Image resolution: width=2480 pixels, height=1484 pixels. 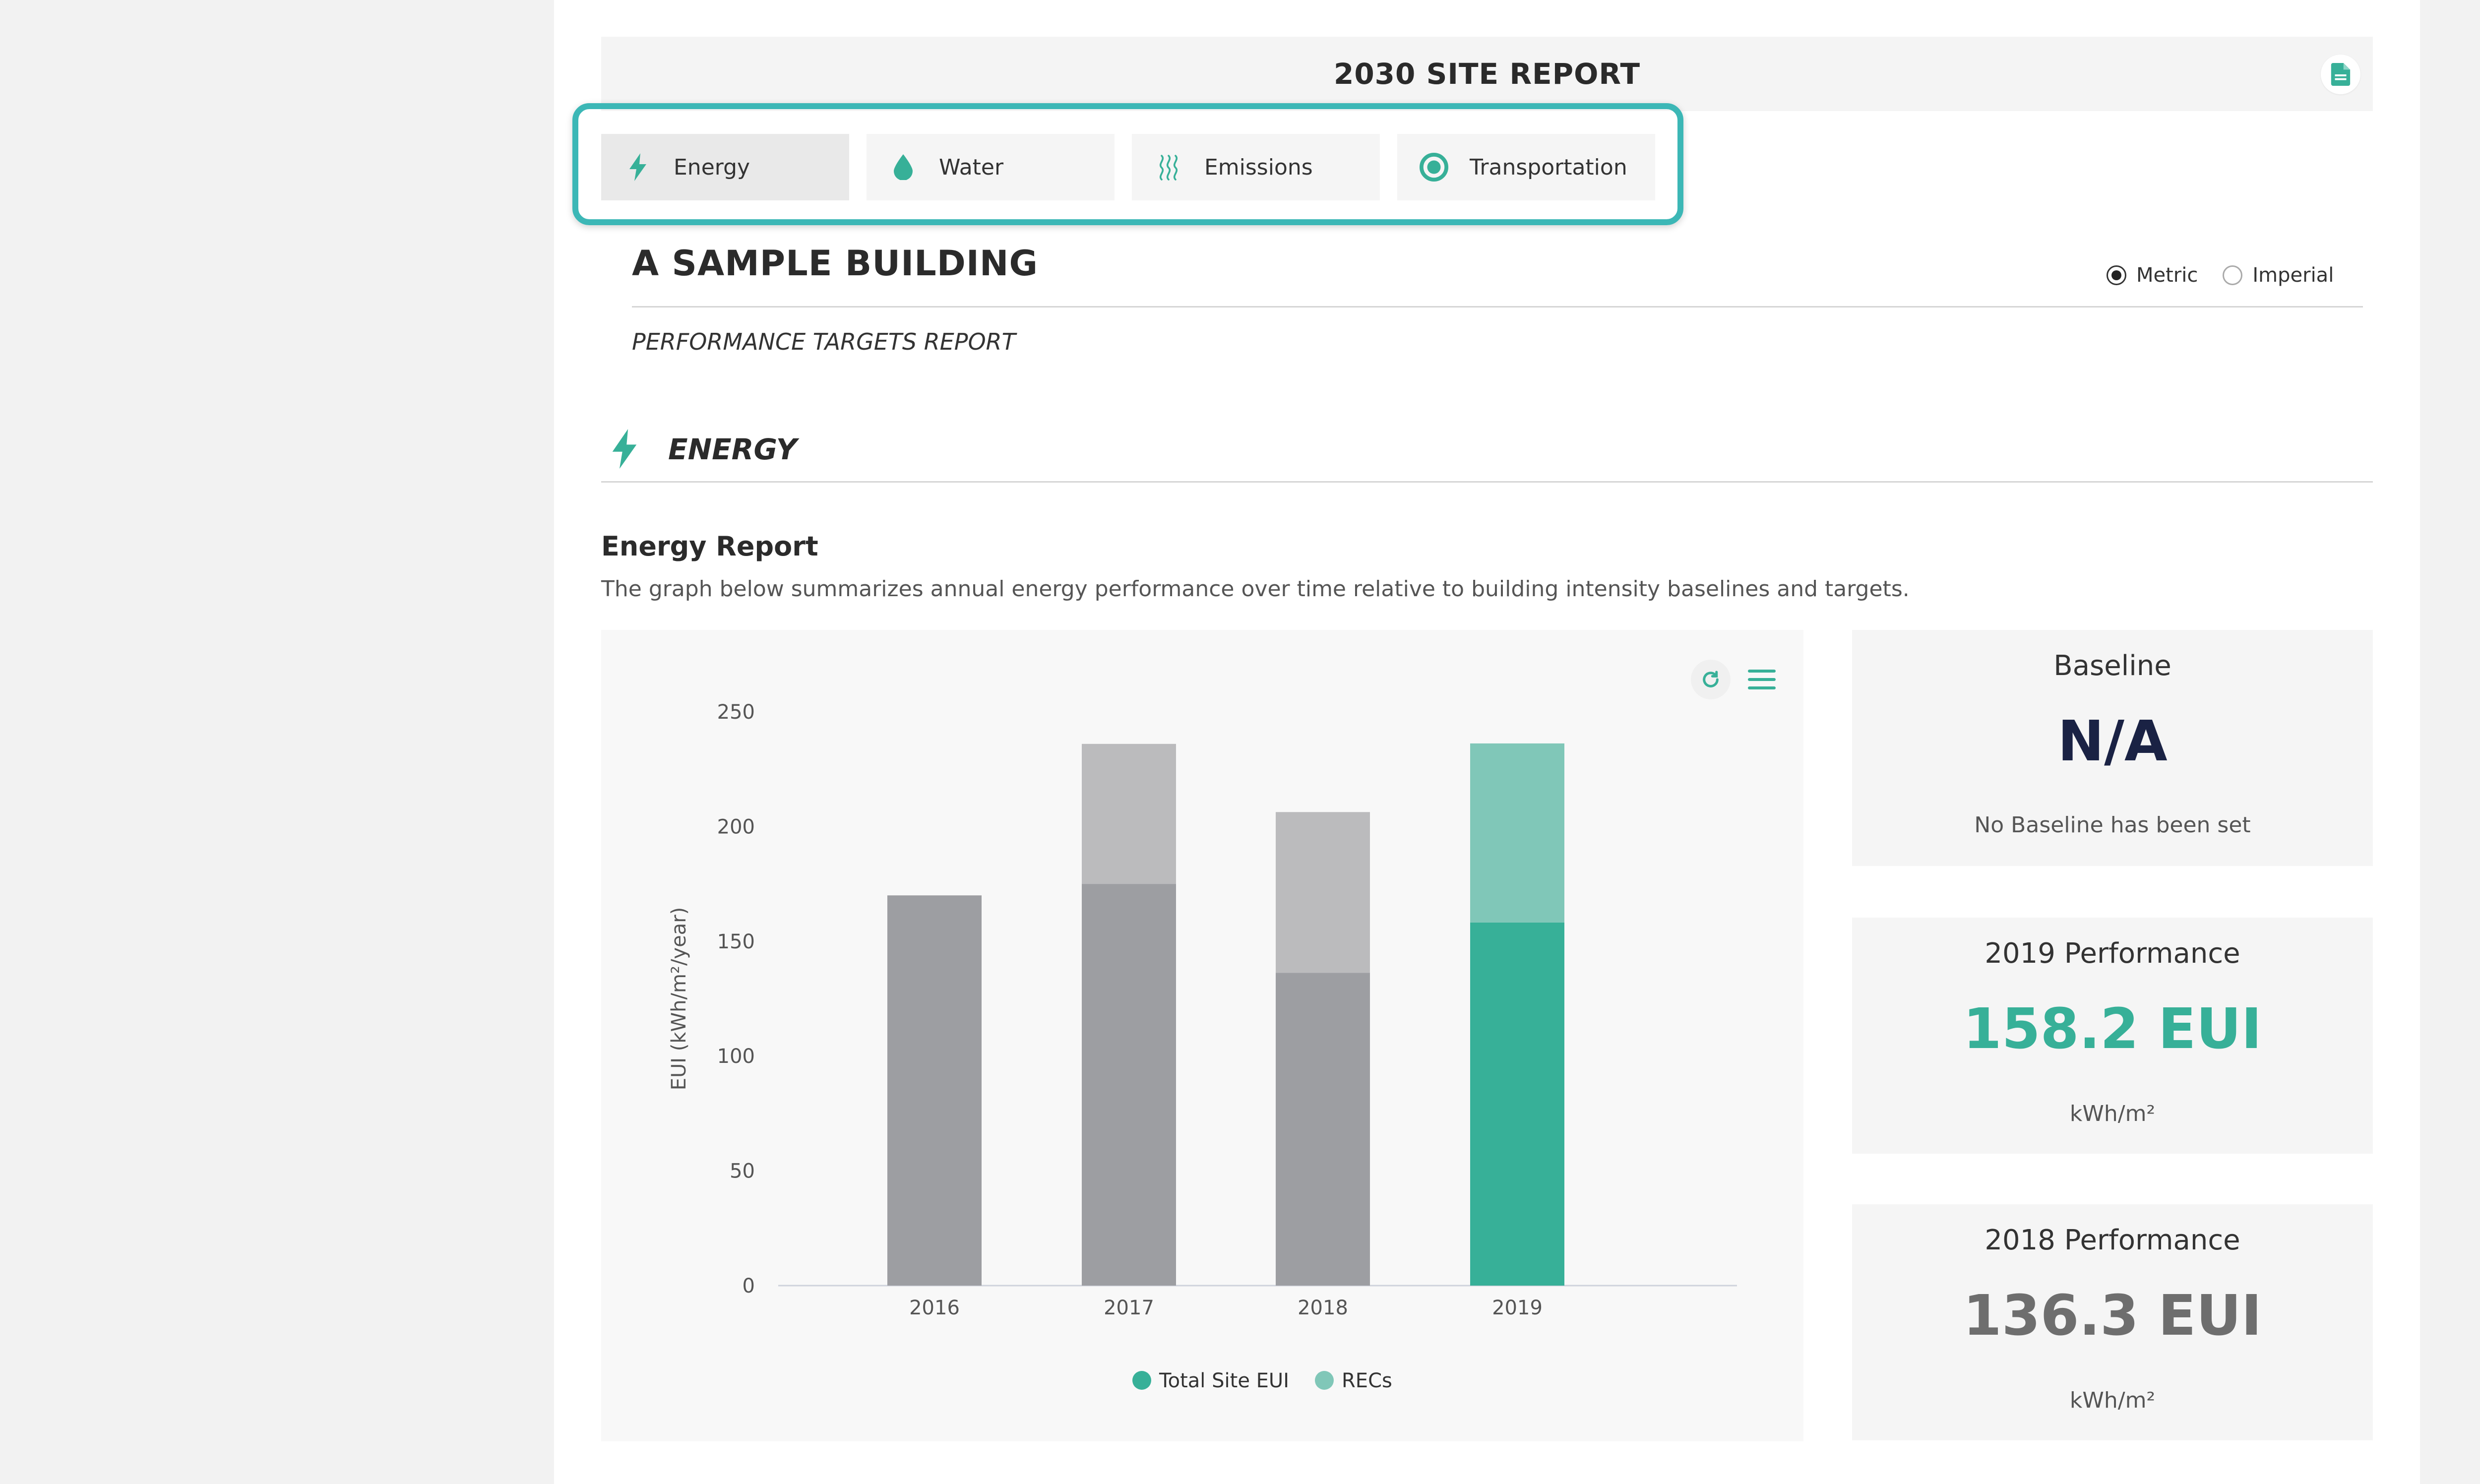 What do you see at coordinates (934, 1308) in the screenshot?
I see `x-tick-label: 2016` at bounding box center [934, 1308].